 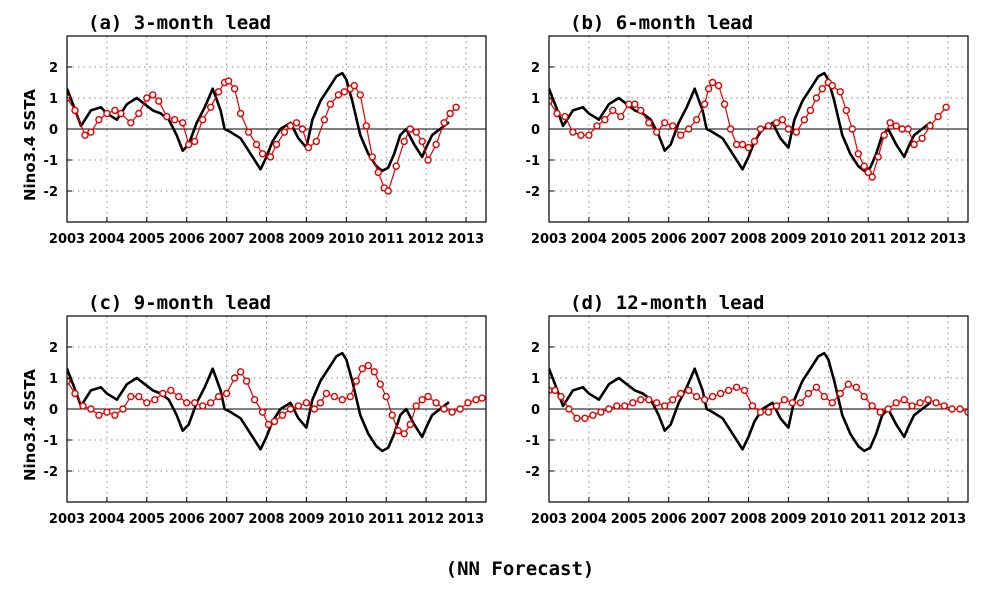 What do you see at coordinates (346, 239) in the screenshot?
I see `x-tick-label: 2010` at bounding box center [346, 239].